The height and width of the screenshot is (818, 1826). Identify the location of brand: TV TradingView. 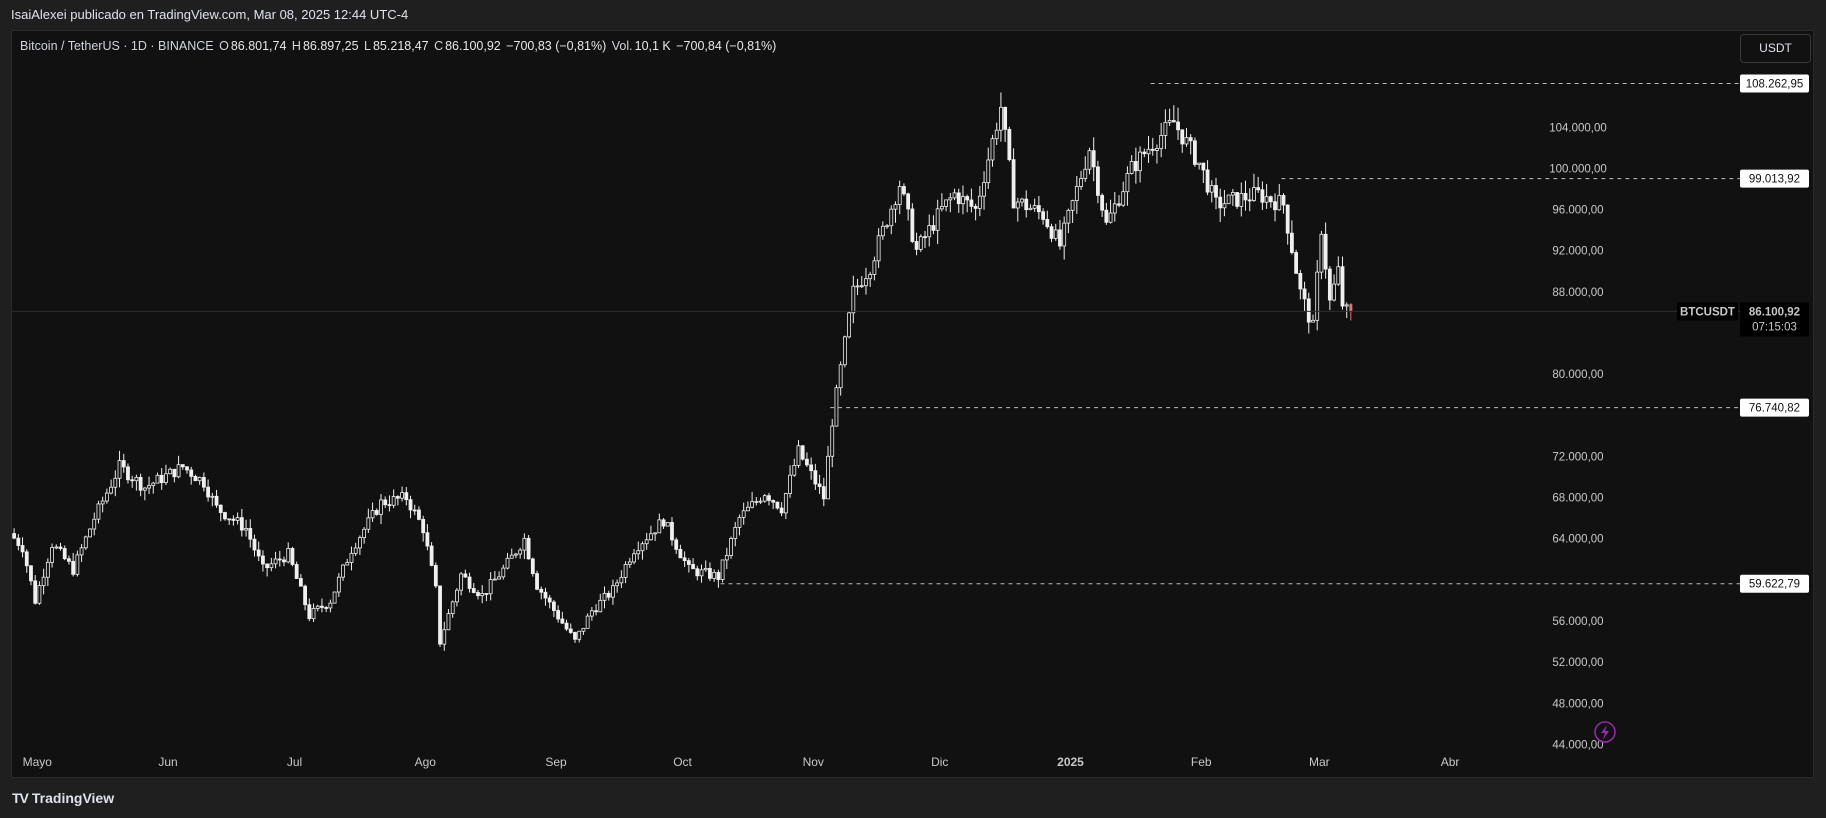
(63, 798).